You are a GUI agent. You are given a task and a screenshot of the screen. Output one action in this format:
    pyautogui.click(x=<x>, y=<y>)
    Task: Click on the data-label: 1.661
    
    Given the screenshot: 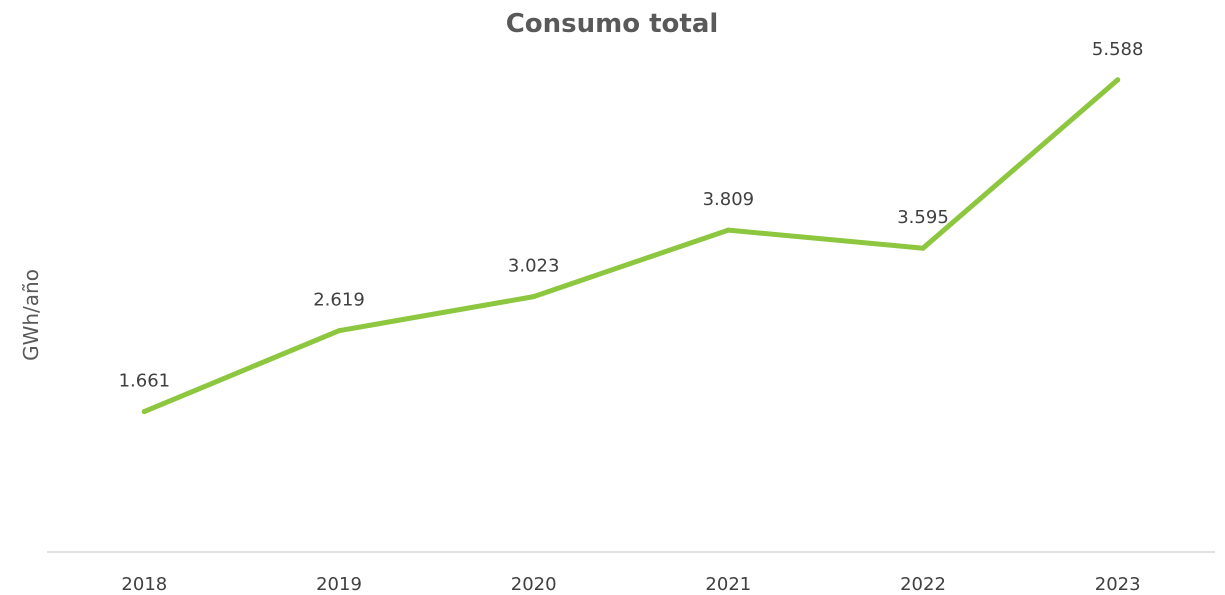 What is the action you would take?
    pyautogui.click(x=145, y=381)
    